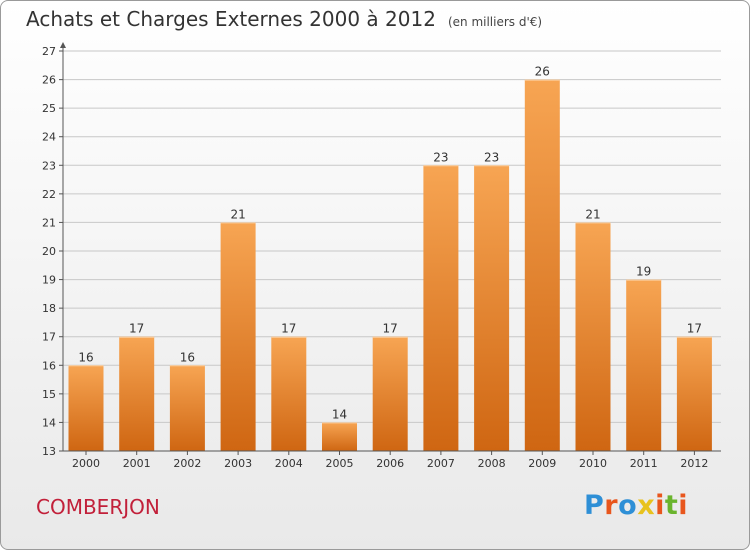  I want to click on proxiti-logo: Proxiti, so click(636, 505).